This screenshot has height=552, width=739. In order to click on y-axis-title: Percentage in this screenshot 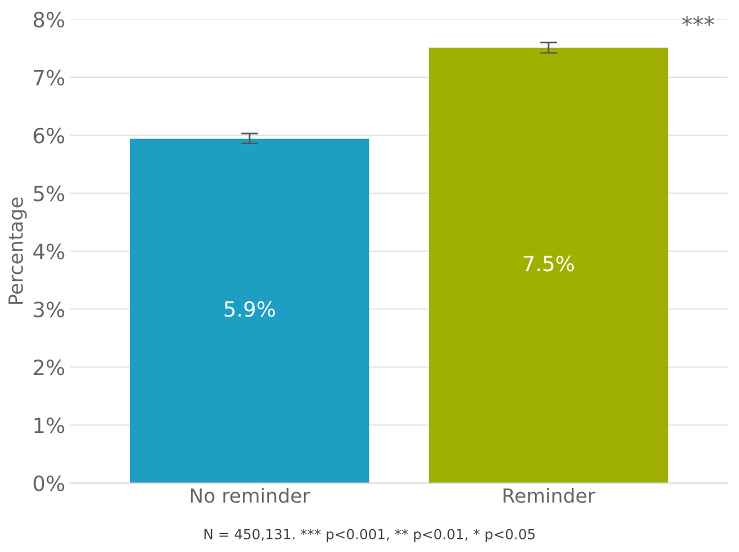, I will do `click(17, 251)`.